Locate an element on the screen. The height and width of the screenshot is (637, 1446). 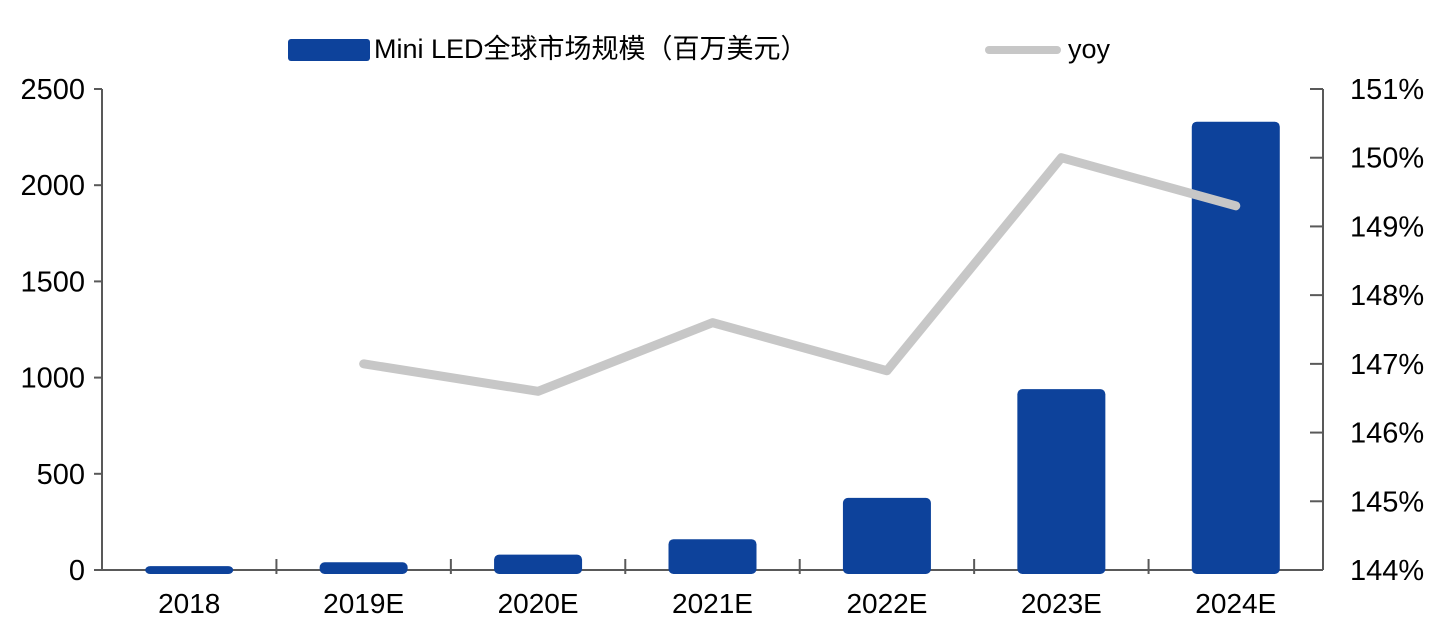
x-axis-category-label: 2019E is located at coordinates (363, 603).